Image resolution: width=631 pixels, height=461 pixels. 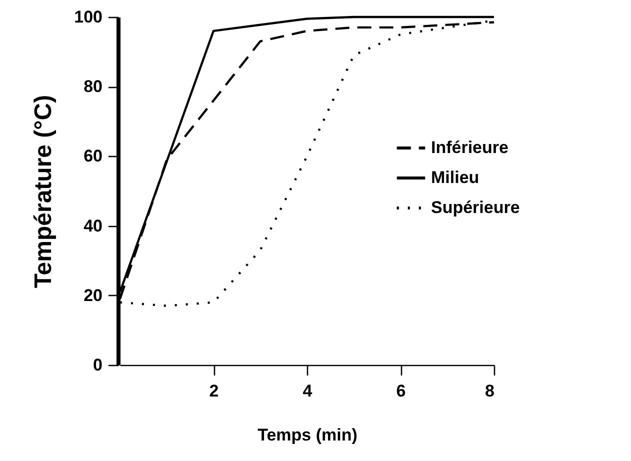 I want to click on y-tick-label: 80, so click(x=93, y=86).